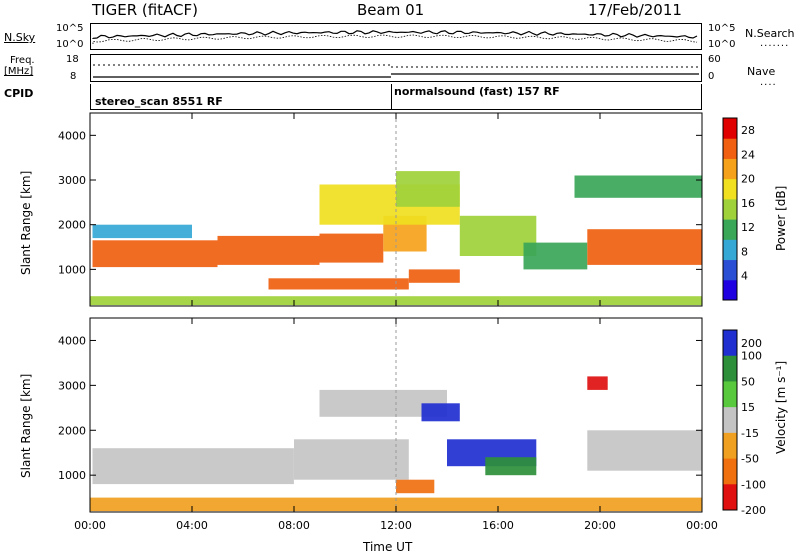  I want to click on colorbar-tick-label: 100, so click(751, 356).